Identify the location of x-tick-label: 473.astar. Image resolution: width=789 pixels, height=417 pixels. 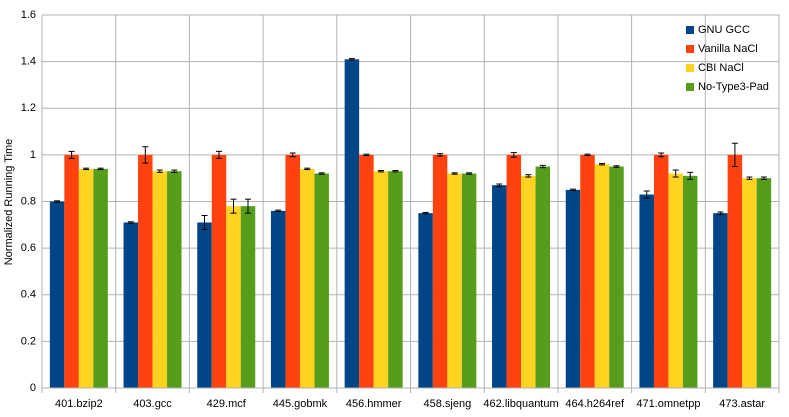
(742, 404).